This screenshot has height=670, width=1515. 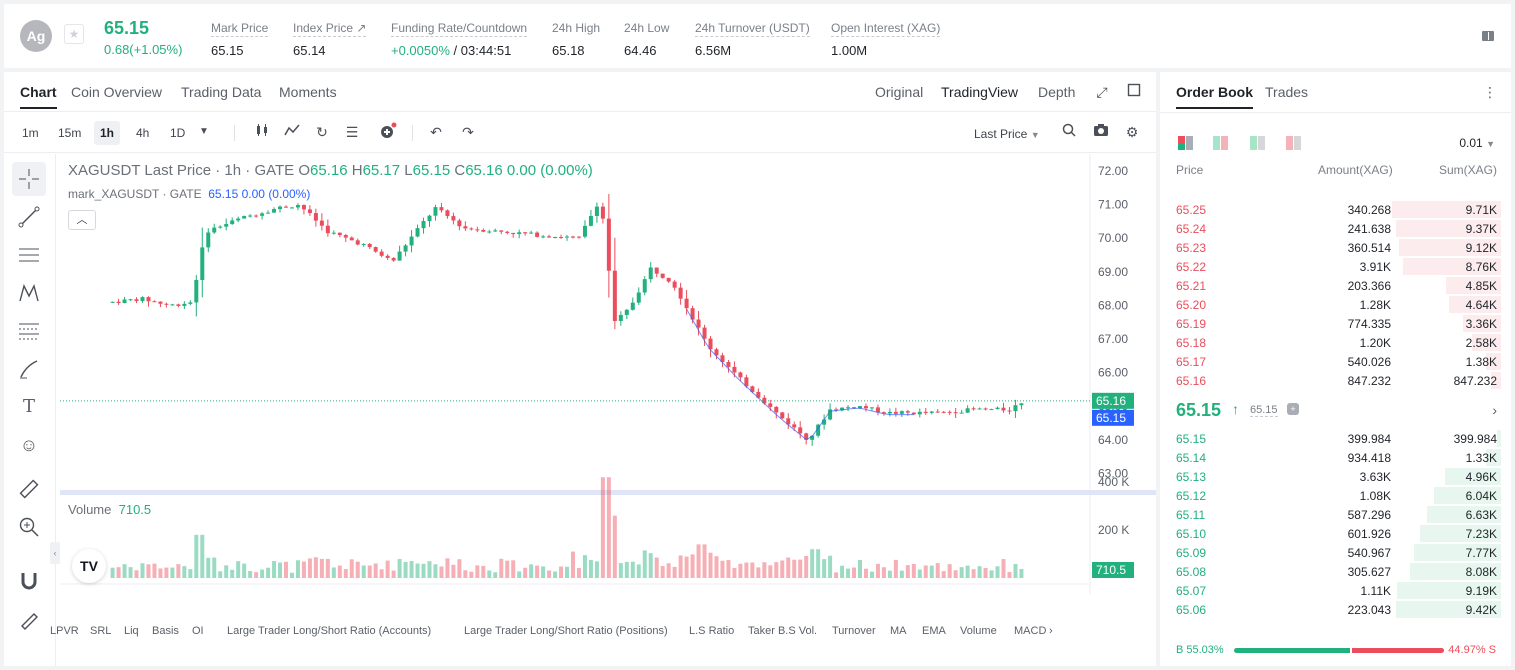 I want to click on redo-icon: ↷, so click(x=468, y=132).